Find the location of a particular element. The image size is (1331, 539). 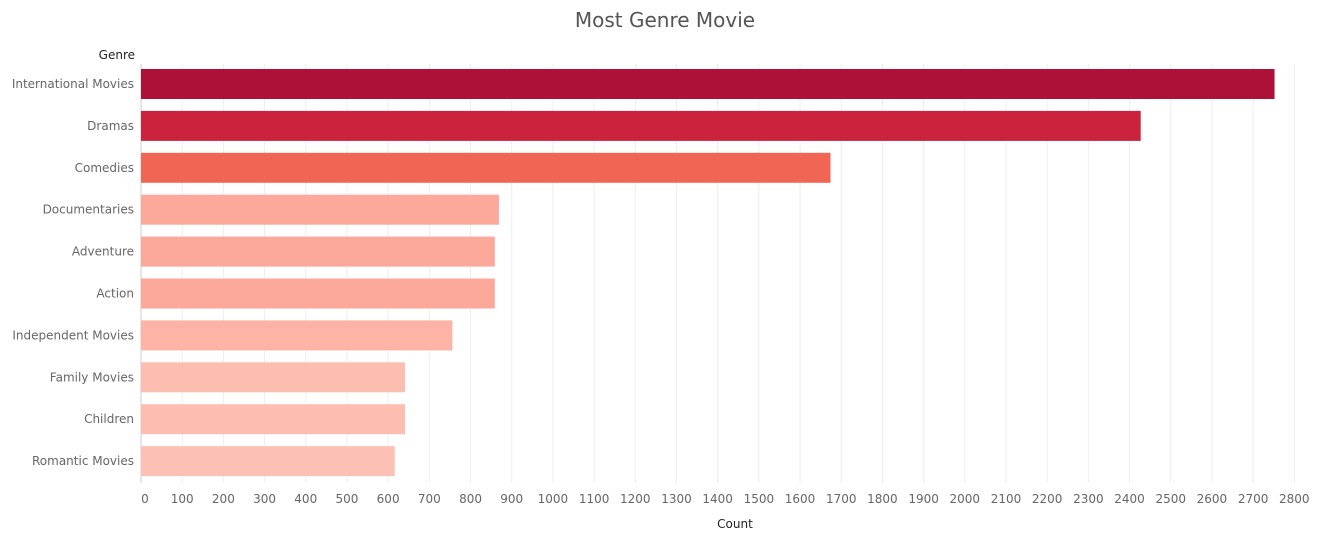

x-tick-label: 200 is located at coordinates (223, 499).